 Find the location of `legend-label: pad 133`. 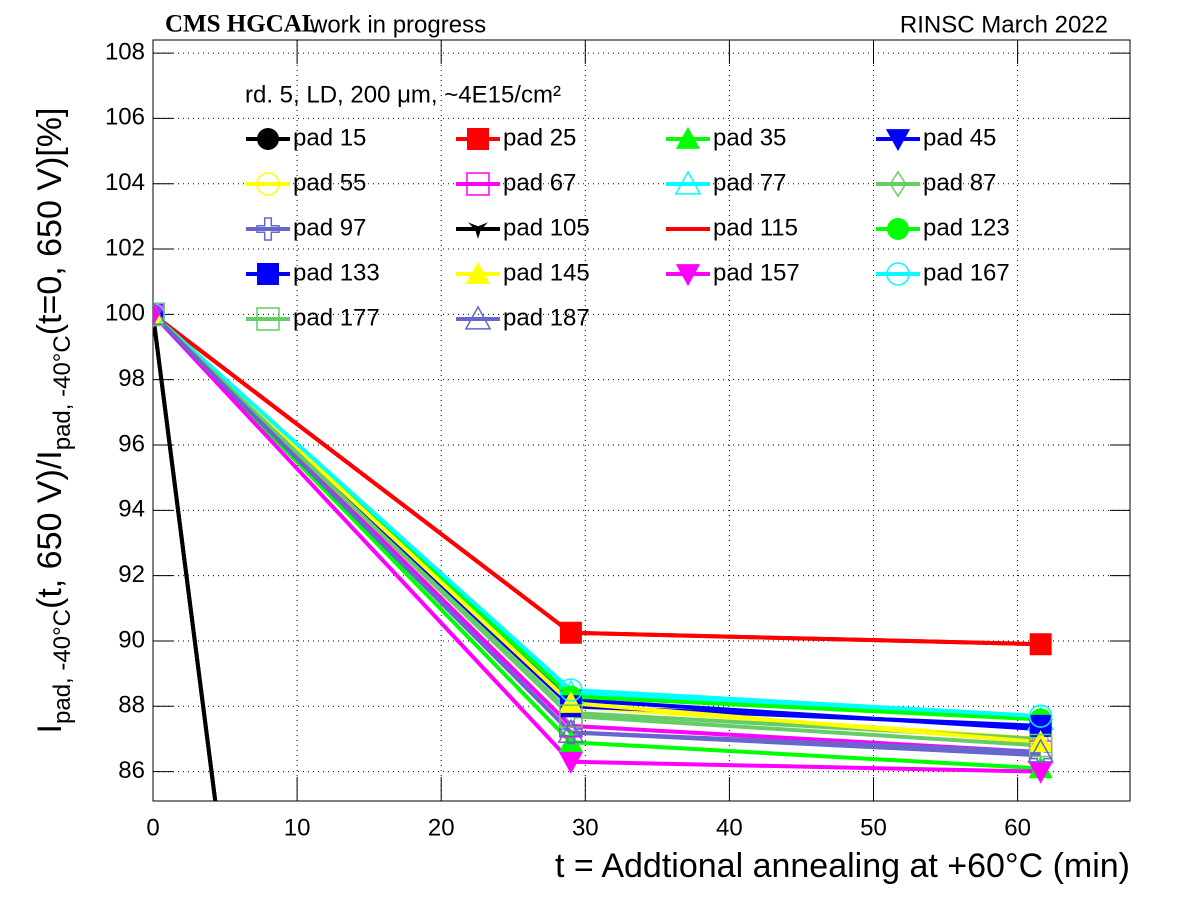

legend-label: pad 133 is located at coordinates (336, 272).